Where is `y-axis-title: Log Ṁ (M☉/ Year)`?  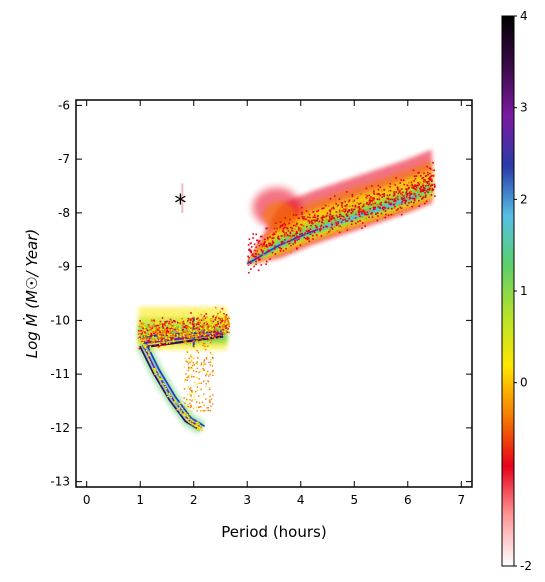
y-axis-title: Log Ṁ (M☉/ Year) is located at coordinates (31, 294).